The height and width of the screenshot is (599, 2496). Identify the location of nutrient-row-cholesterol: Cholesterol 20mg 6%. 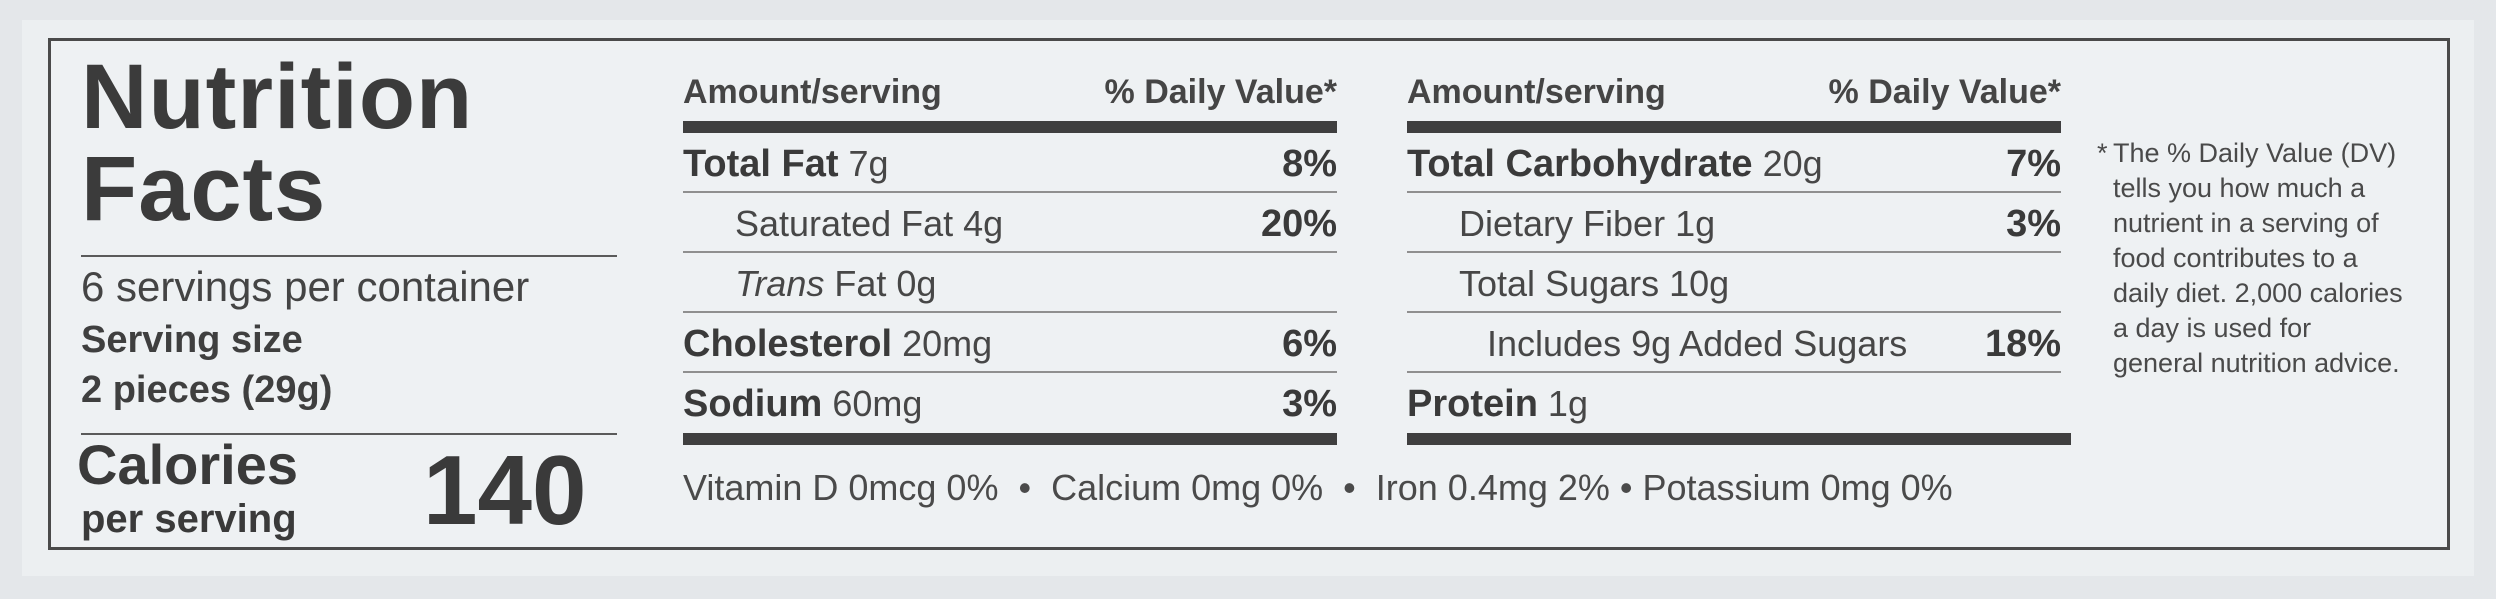
(1010, 343).